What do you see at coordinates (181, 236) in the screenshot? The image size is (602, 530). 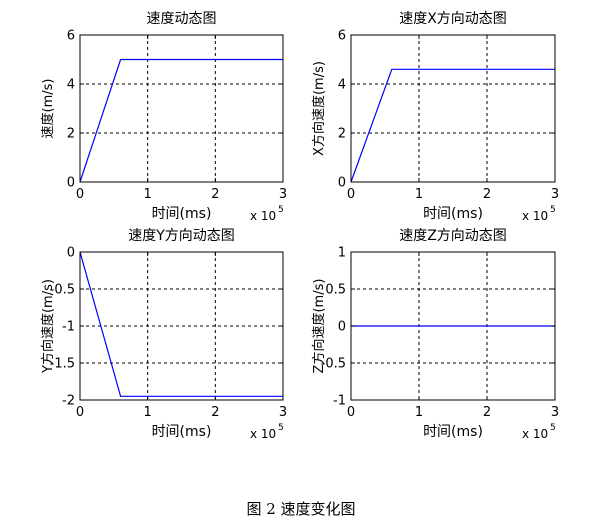 I see `chart-title: 速度Y方向动态图` at bounding box center [181, 236].